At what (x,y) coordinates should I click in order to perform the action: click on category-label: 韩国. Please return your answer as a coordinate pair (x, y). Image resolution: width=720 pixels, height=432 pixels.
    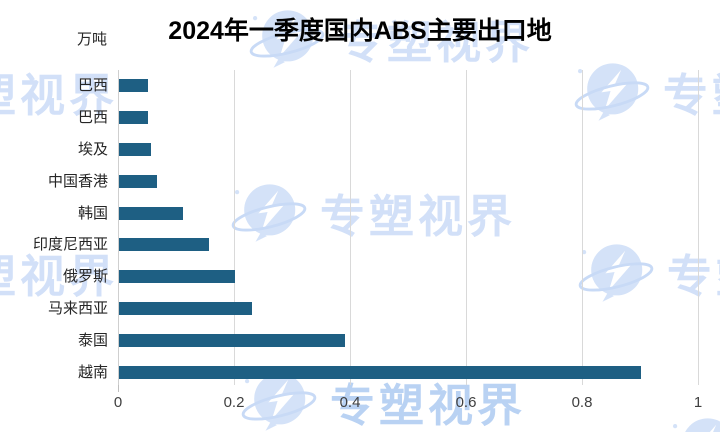
    Looking at the image, I should click on (92, 213).